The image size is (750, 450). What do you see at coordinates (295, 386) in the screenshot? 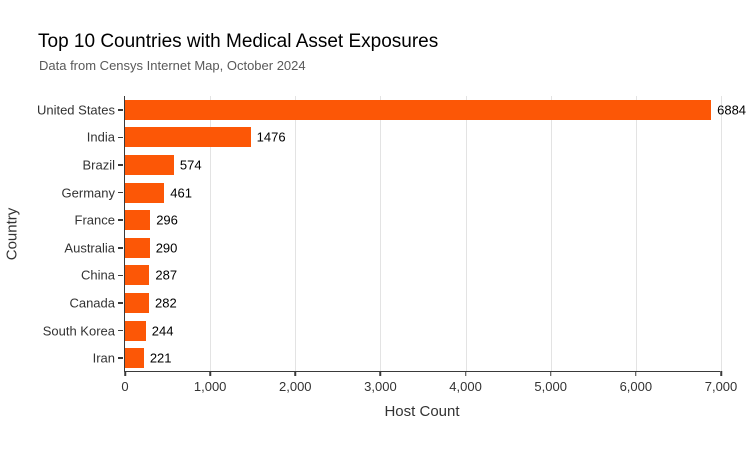
I see `x-tick-label: 2,000` at bounding box center [295, 386].